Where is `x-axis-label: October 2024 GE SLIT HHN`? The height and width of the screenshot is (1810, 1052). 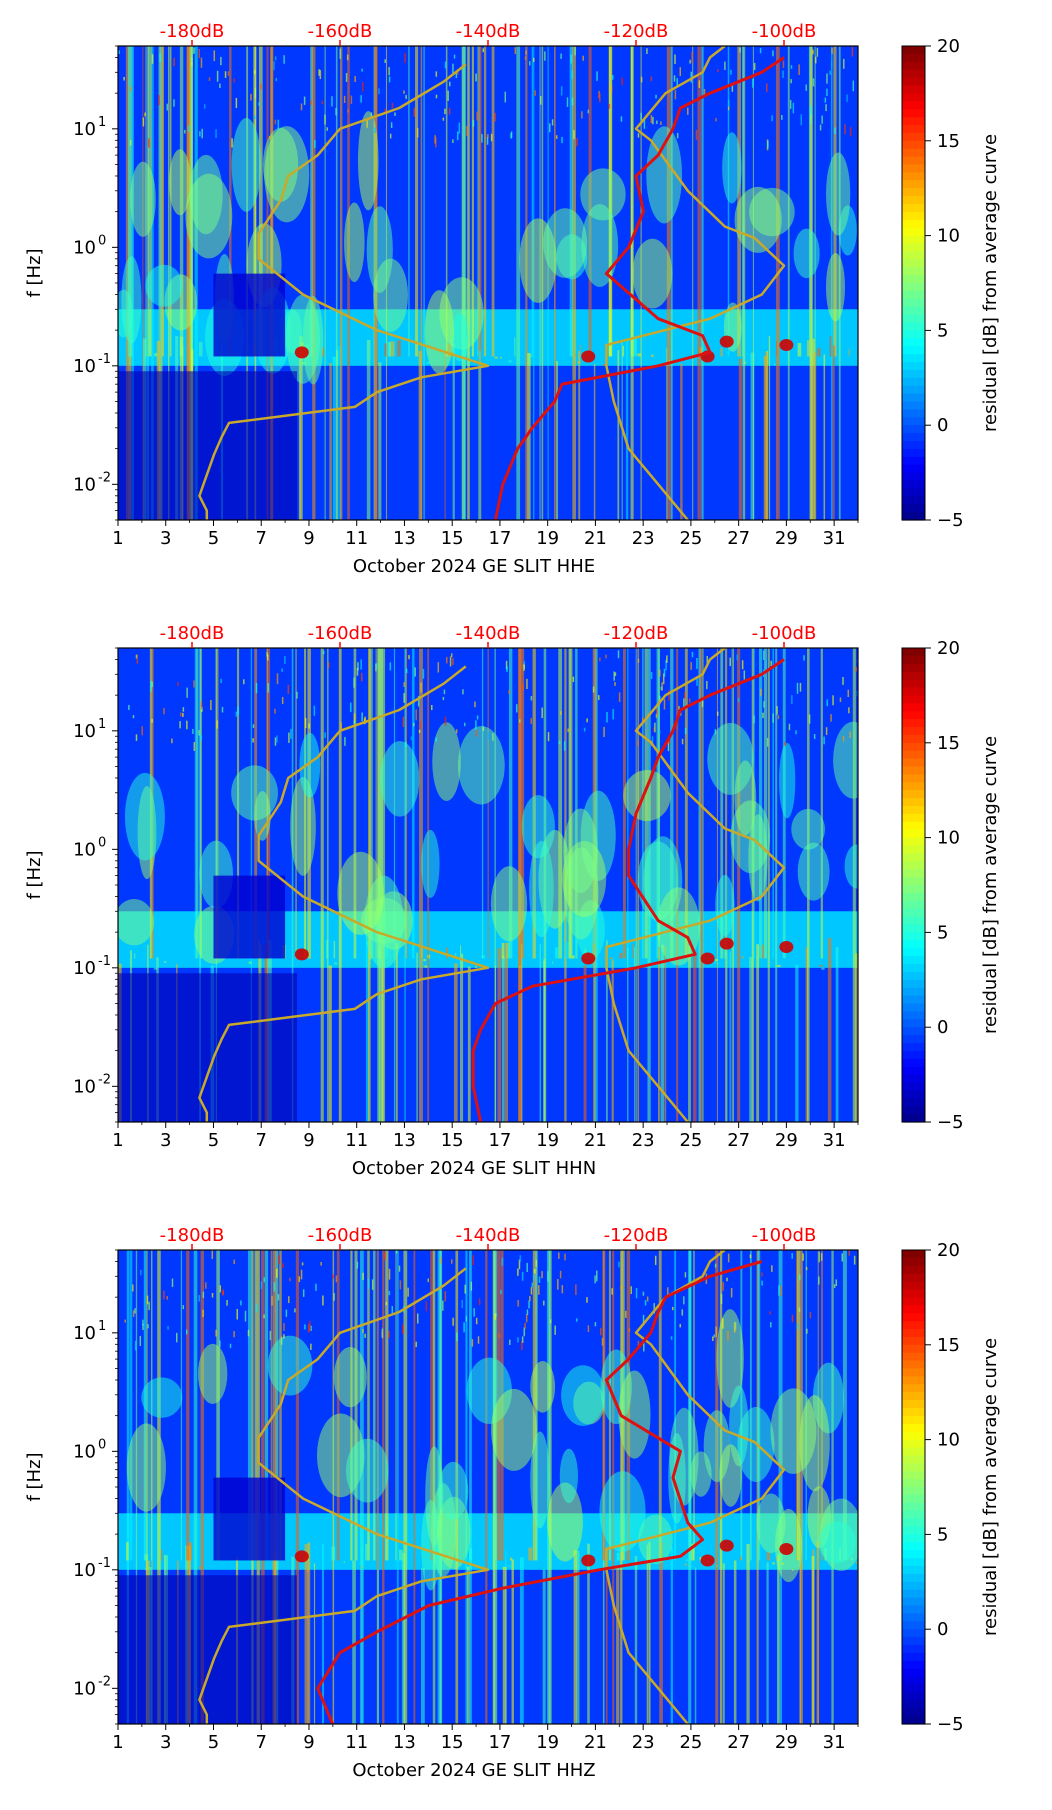 x-axis-label: October 2024 GE SLIT HHN is located at coordinates (474, 1168).